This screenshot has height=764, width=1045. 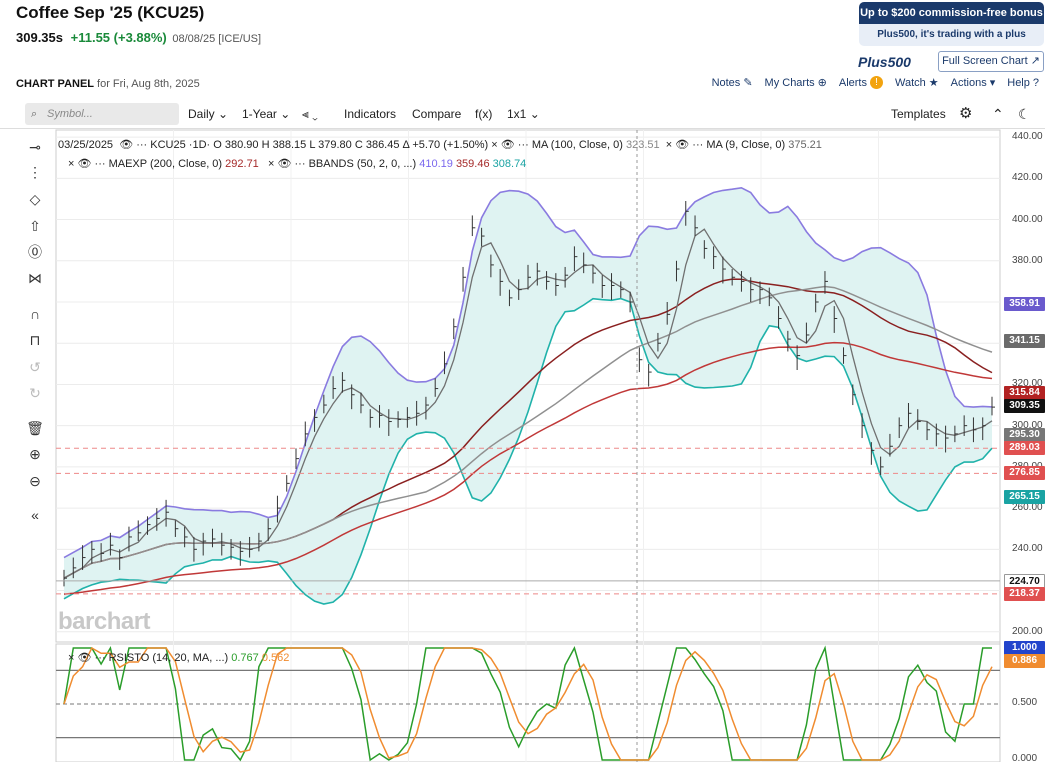 I want to click on layout-label: 1x1, so click(x=517, y=114).